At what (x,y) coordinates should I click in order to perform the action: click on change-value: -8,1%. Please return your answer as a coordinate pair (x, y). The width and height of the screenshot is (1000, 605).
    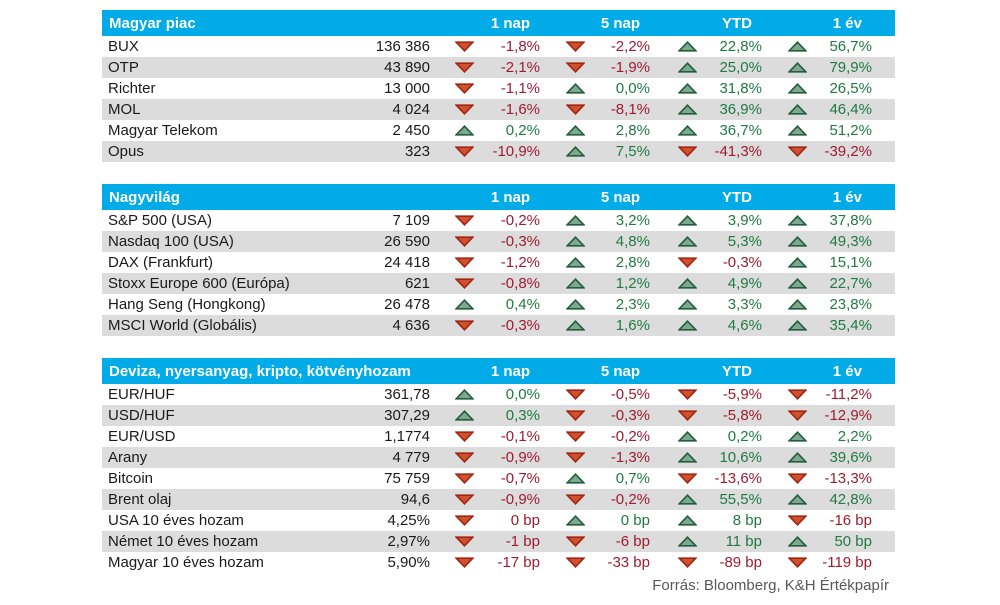
    Looking at the image, I should click on (630, 109).